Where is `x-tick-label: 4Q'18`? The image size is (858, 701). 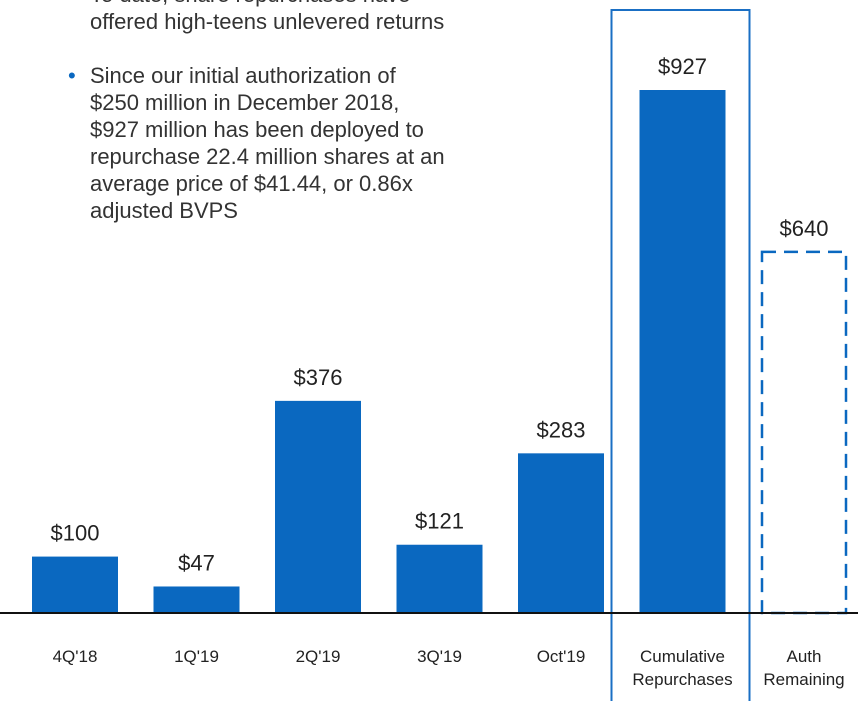
x-tick-label: 4Q'18 is located at coordinates (75, 656).